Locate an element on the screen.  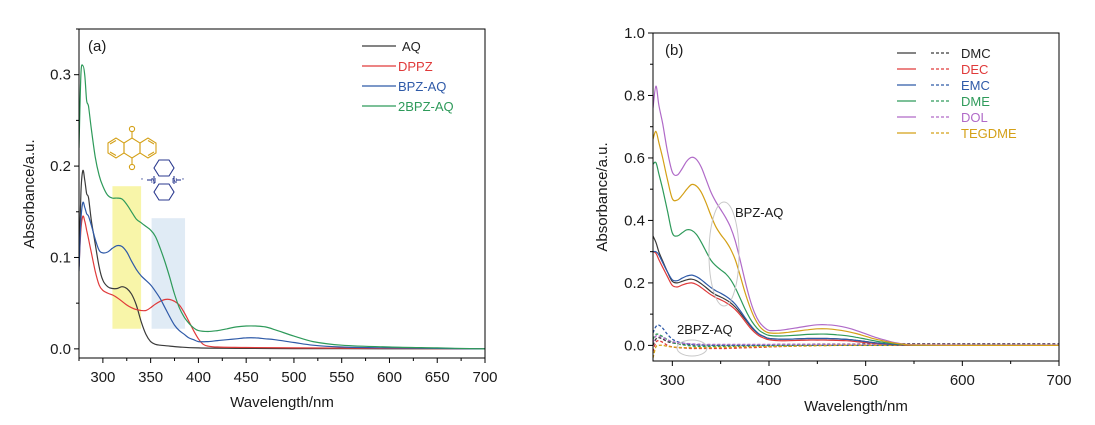
panel-label: (b) is located at coordinates (674, 50).